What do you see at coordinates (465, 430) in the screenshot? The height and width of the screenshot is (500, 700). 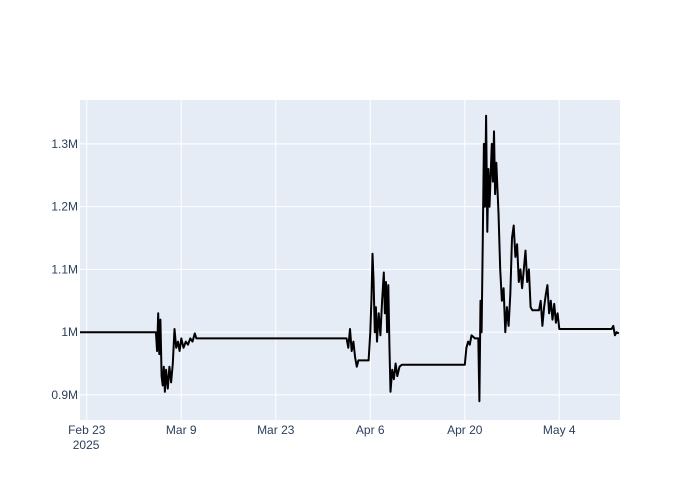 I see `x-tick-label: Apr 20` at bounding box center [465, 430].